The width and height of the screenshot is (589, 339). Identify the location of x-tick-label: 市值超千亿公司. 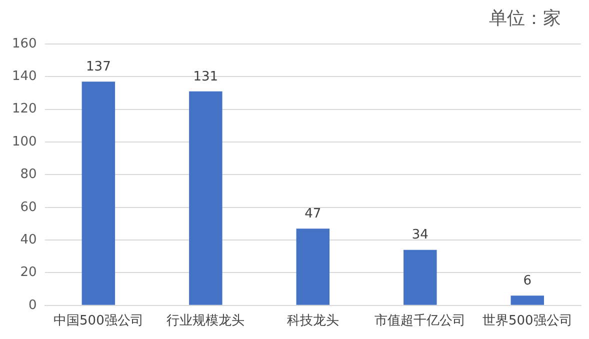
(420, 321).